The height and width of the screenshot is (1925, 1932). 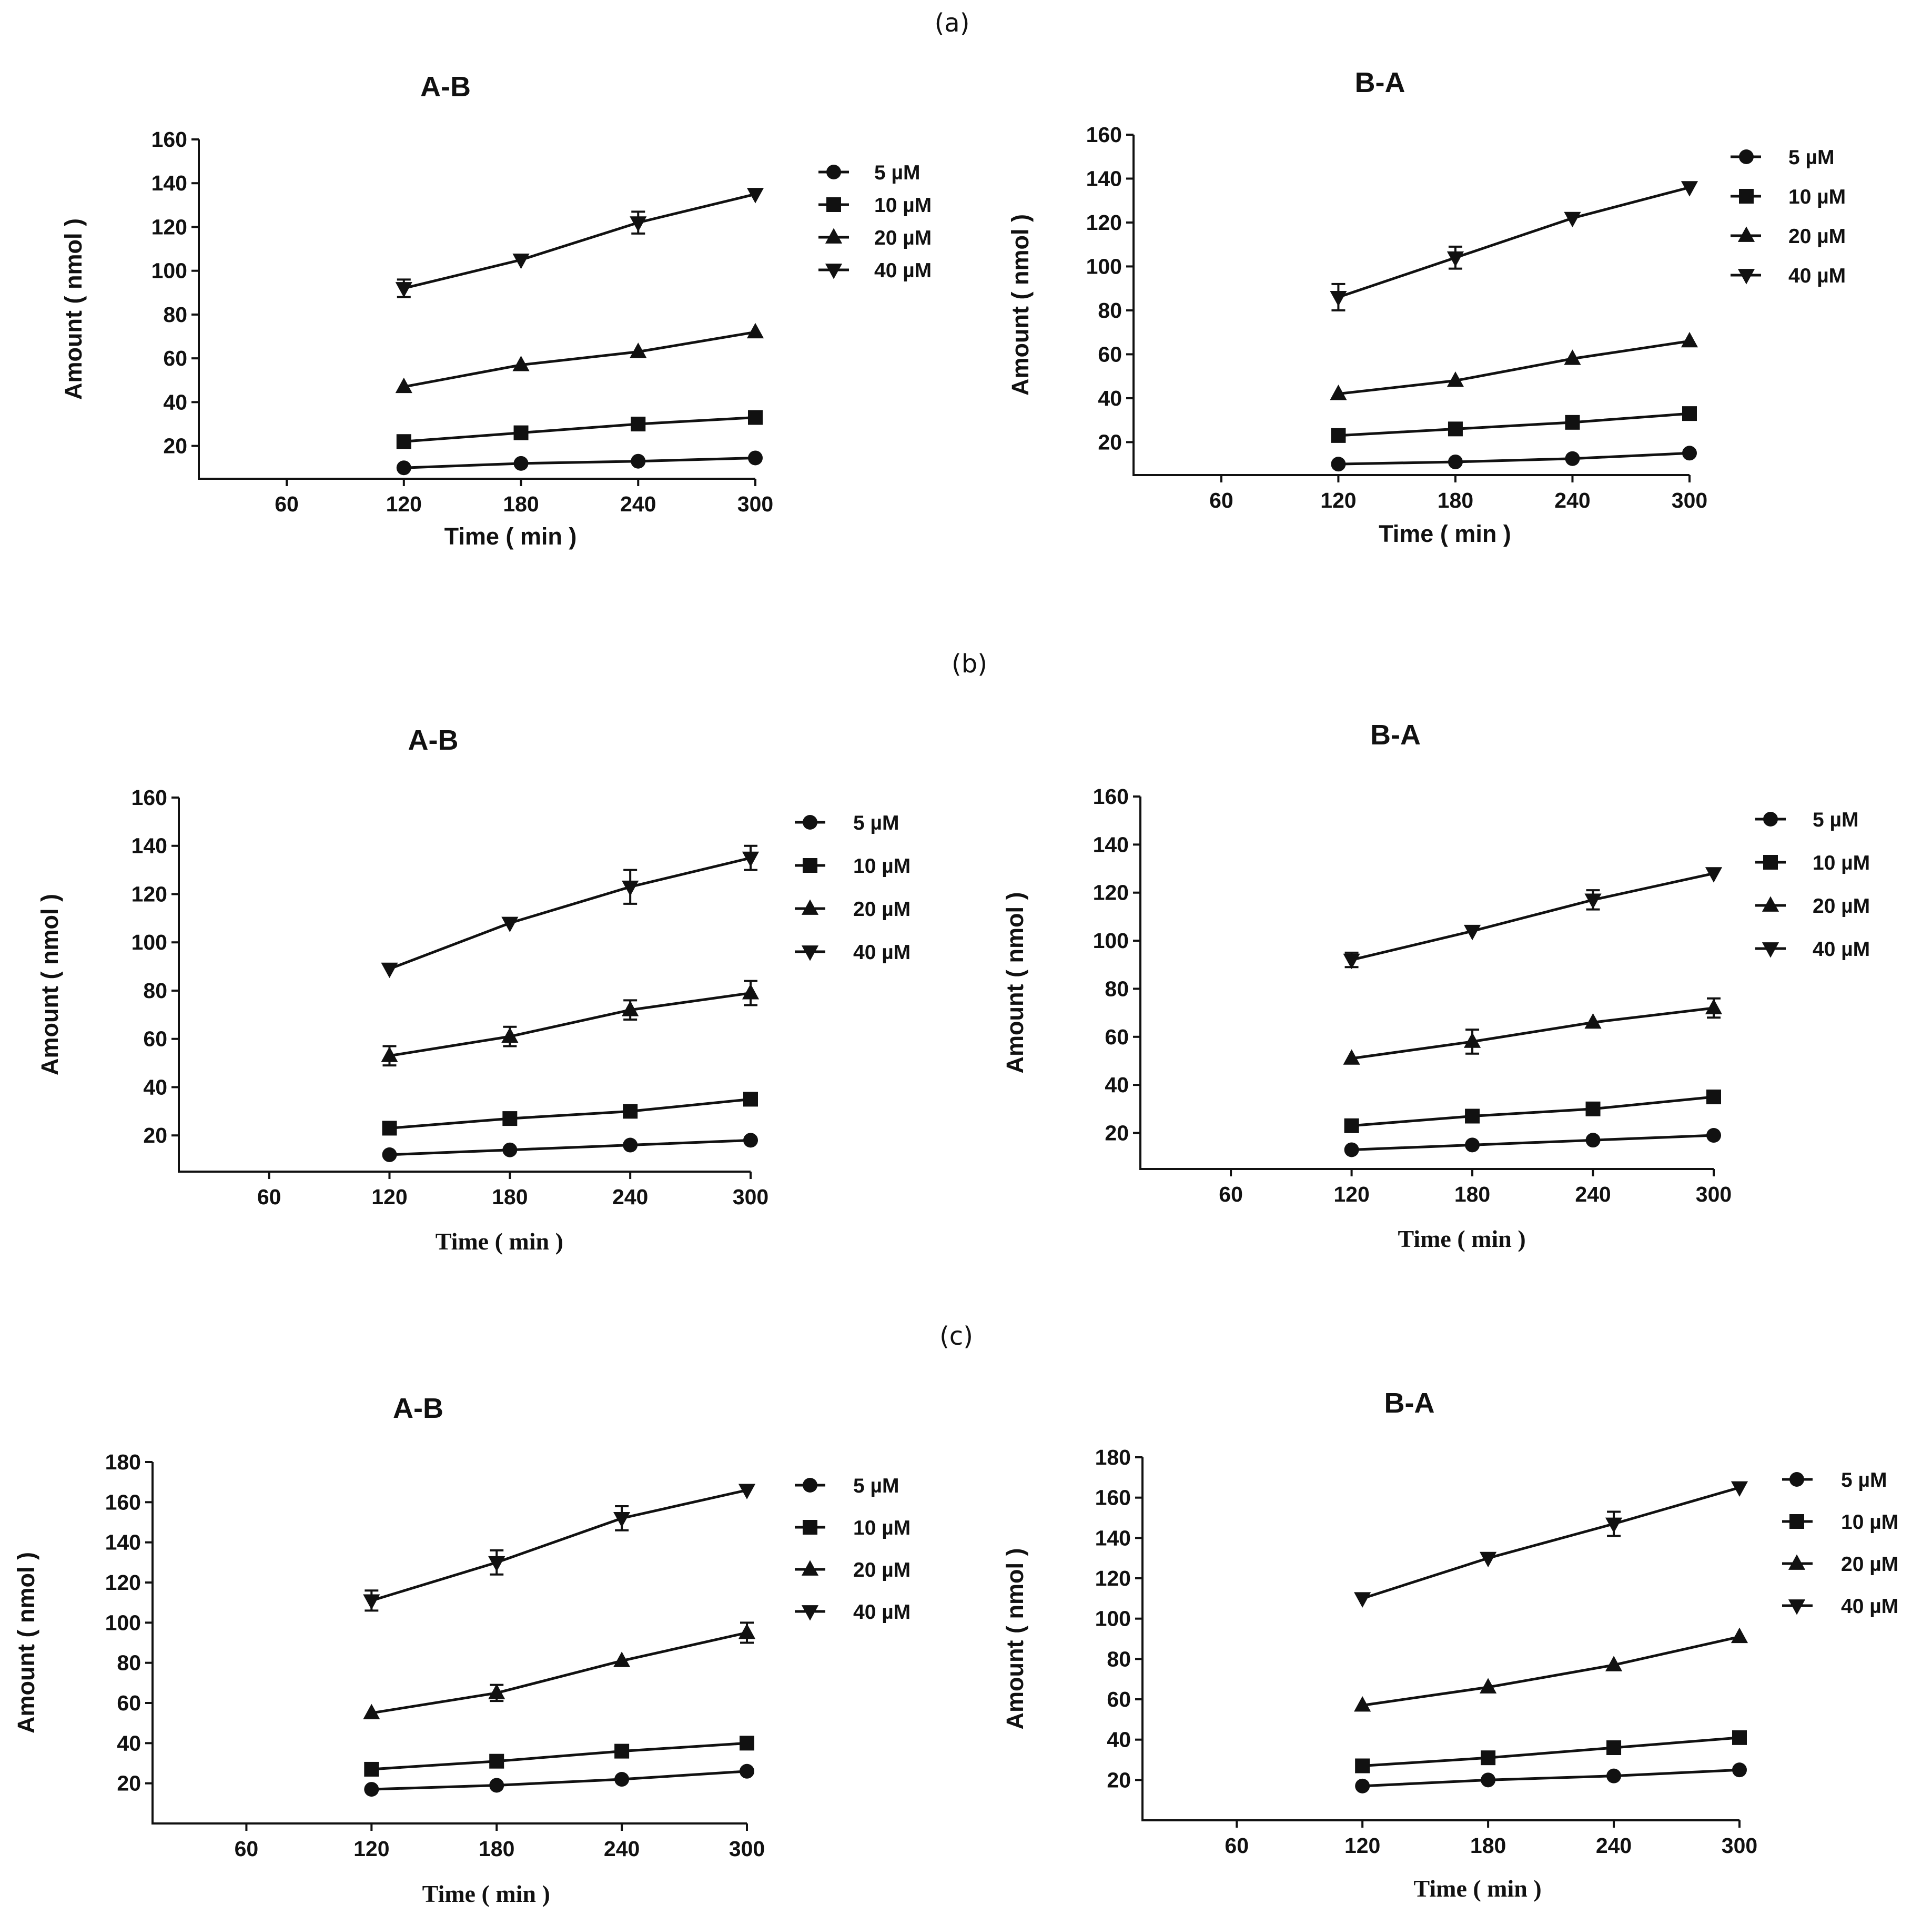 I want to click on y-tick-label: 160, so click(x=169, y=139).